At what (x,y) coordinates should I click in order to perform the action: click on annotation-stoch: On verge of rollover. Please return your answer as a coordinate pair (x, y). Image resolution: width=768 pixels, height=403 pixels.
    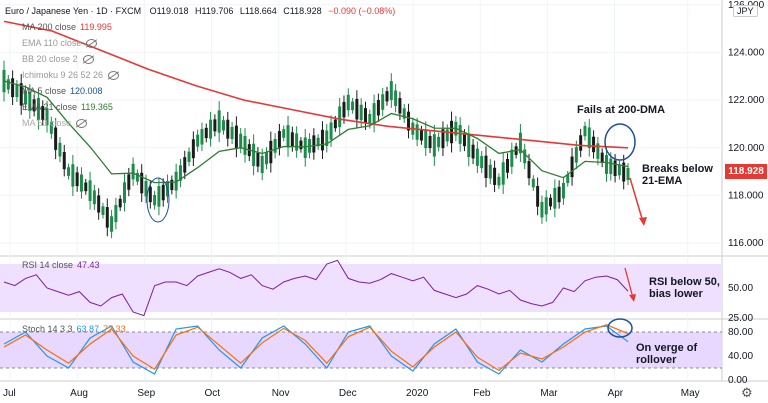
    Looking at the image, I should click on (667, 354).